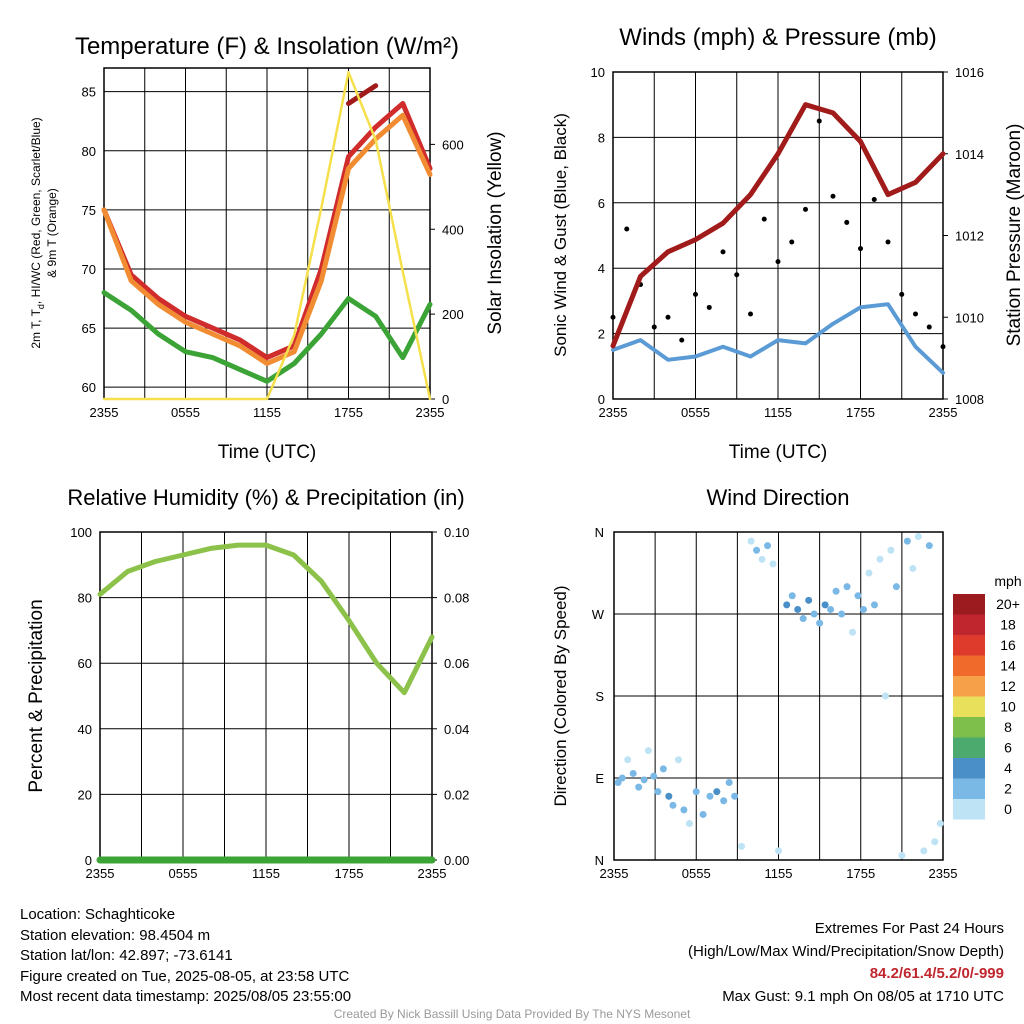 This screenshot has width=1024, height=1024. I want to click on chart-title: Wind Direction, so click(777, 497).